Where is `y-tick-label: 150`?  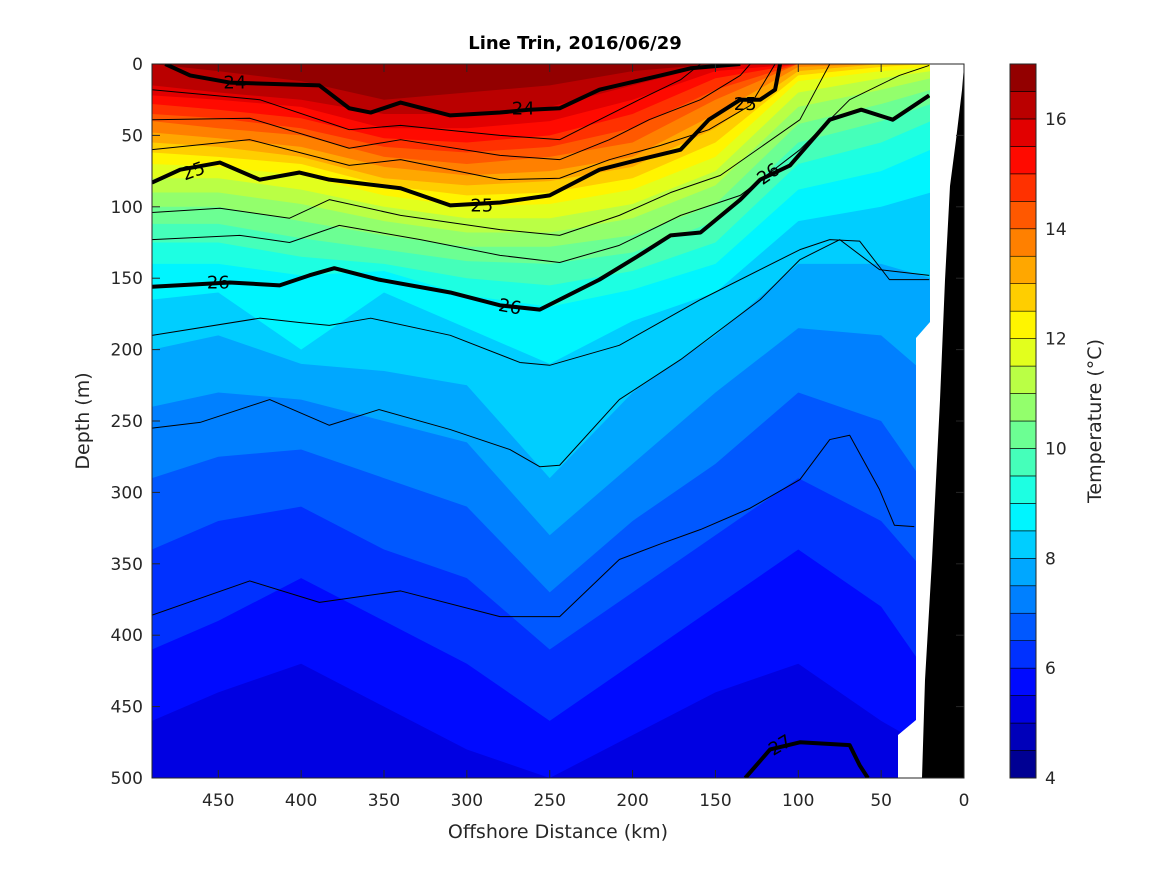 y-tick-label: 150 is located at coordinates (127, 279).